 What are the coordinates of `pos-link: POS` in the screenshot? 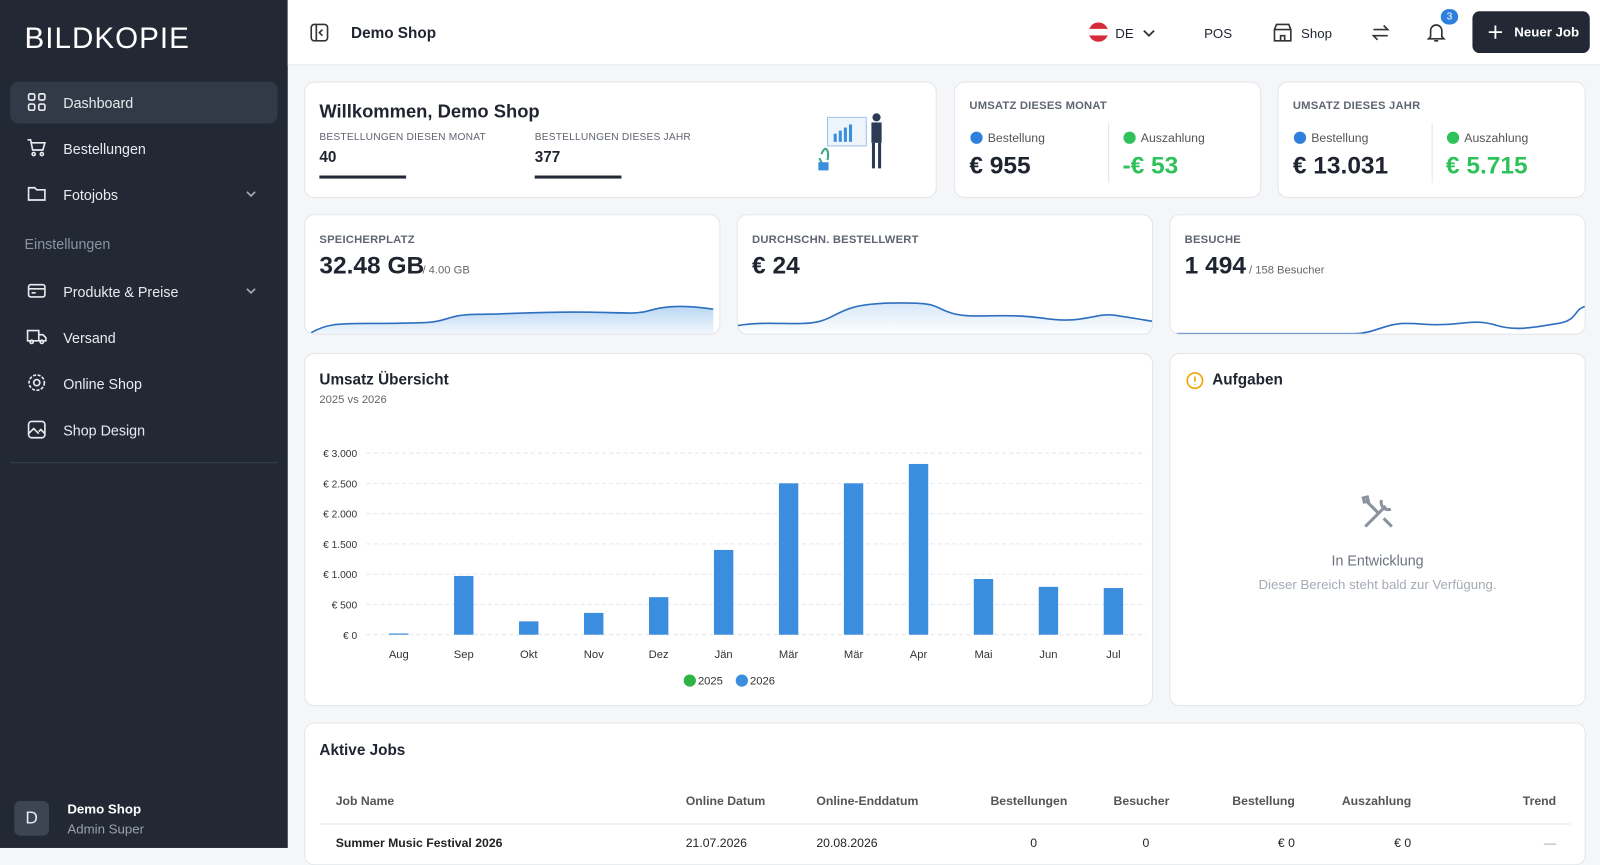 It's located at (1218, 33).